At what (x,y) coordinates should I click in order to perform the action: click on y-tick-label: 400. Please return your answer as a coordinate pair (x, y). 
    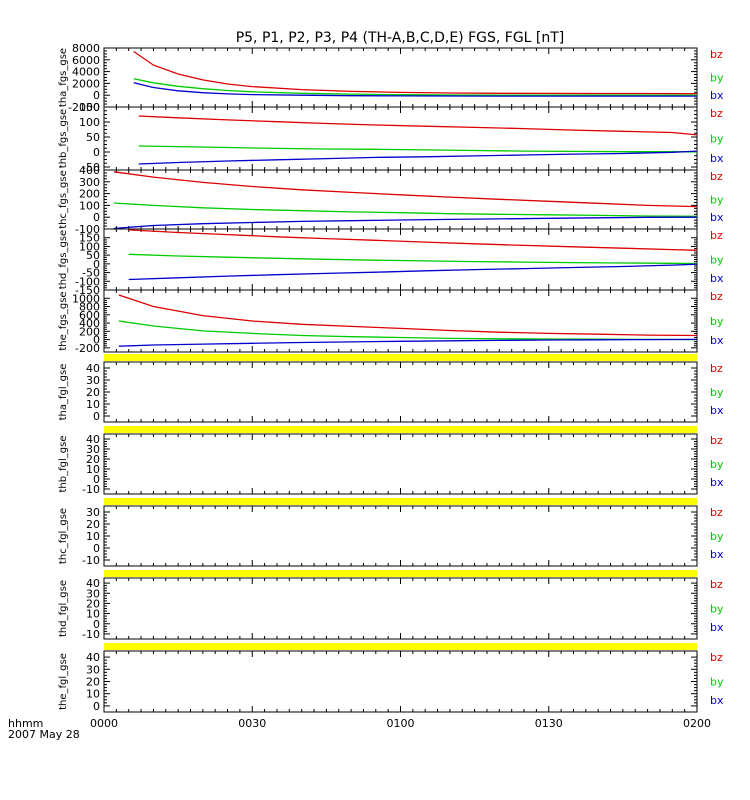
    Looking at the image, I should click on (89, 323).